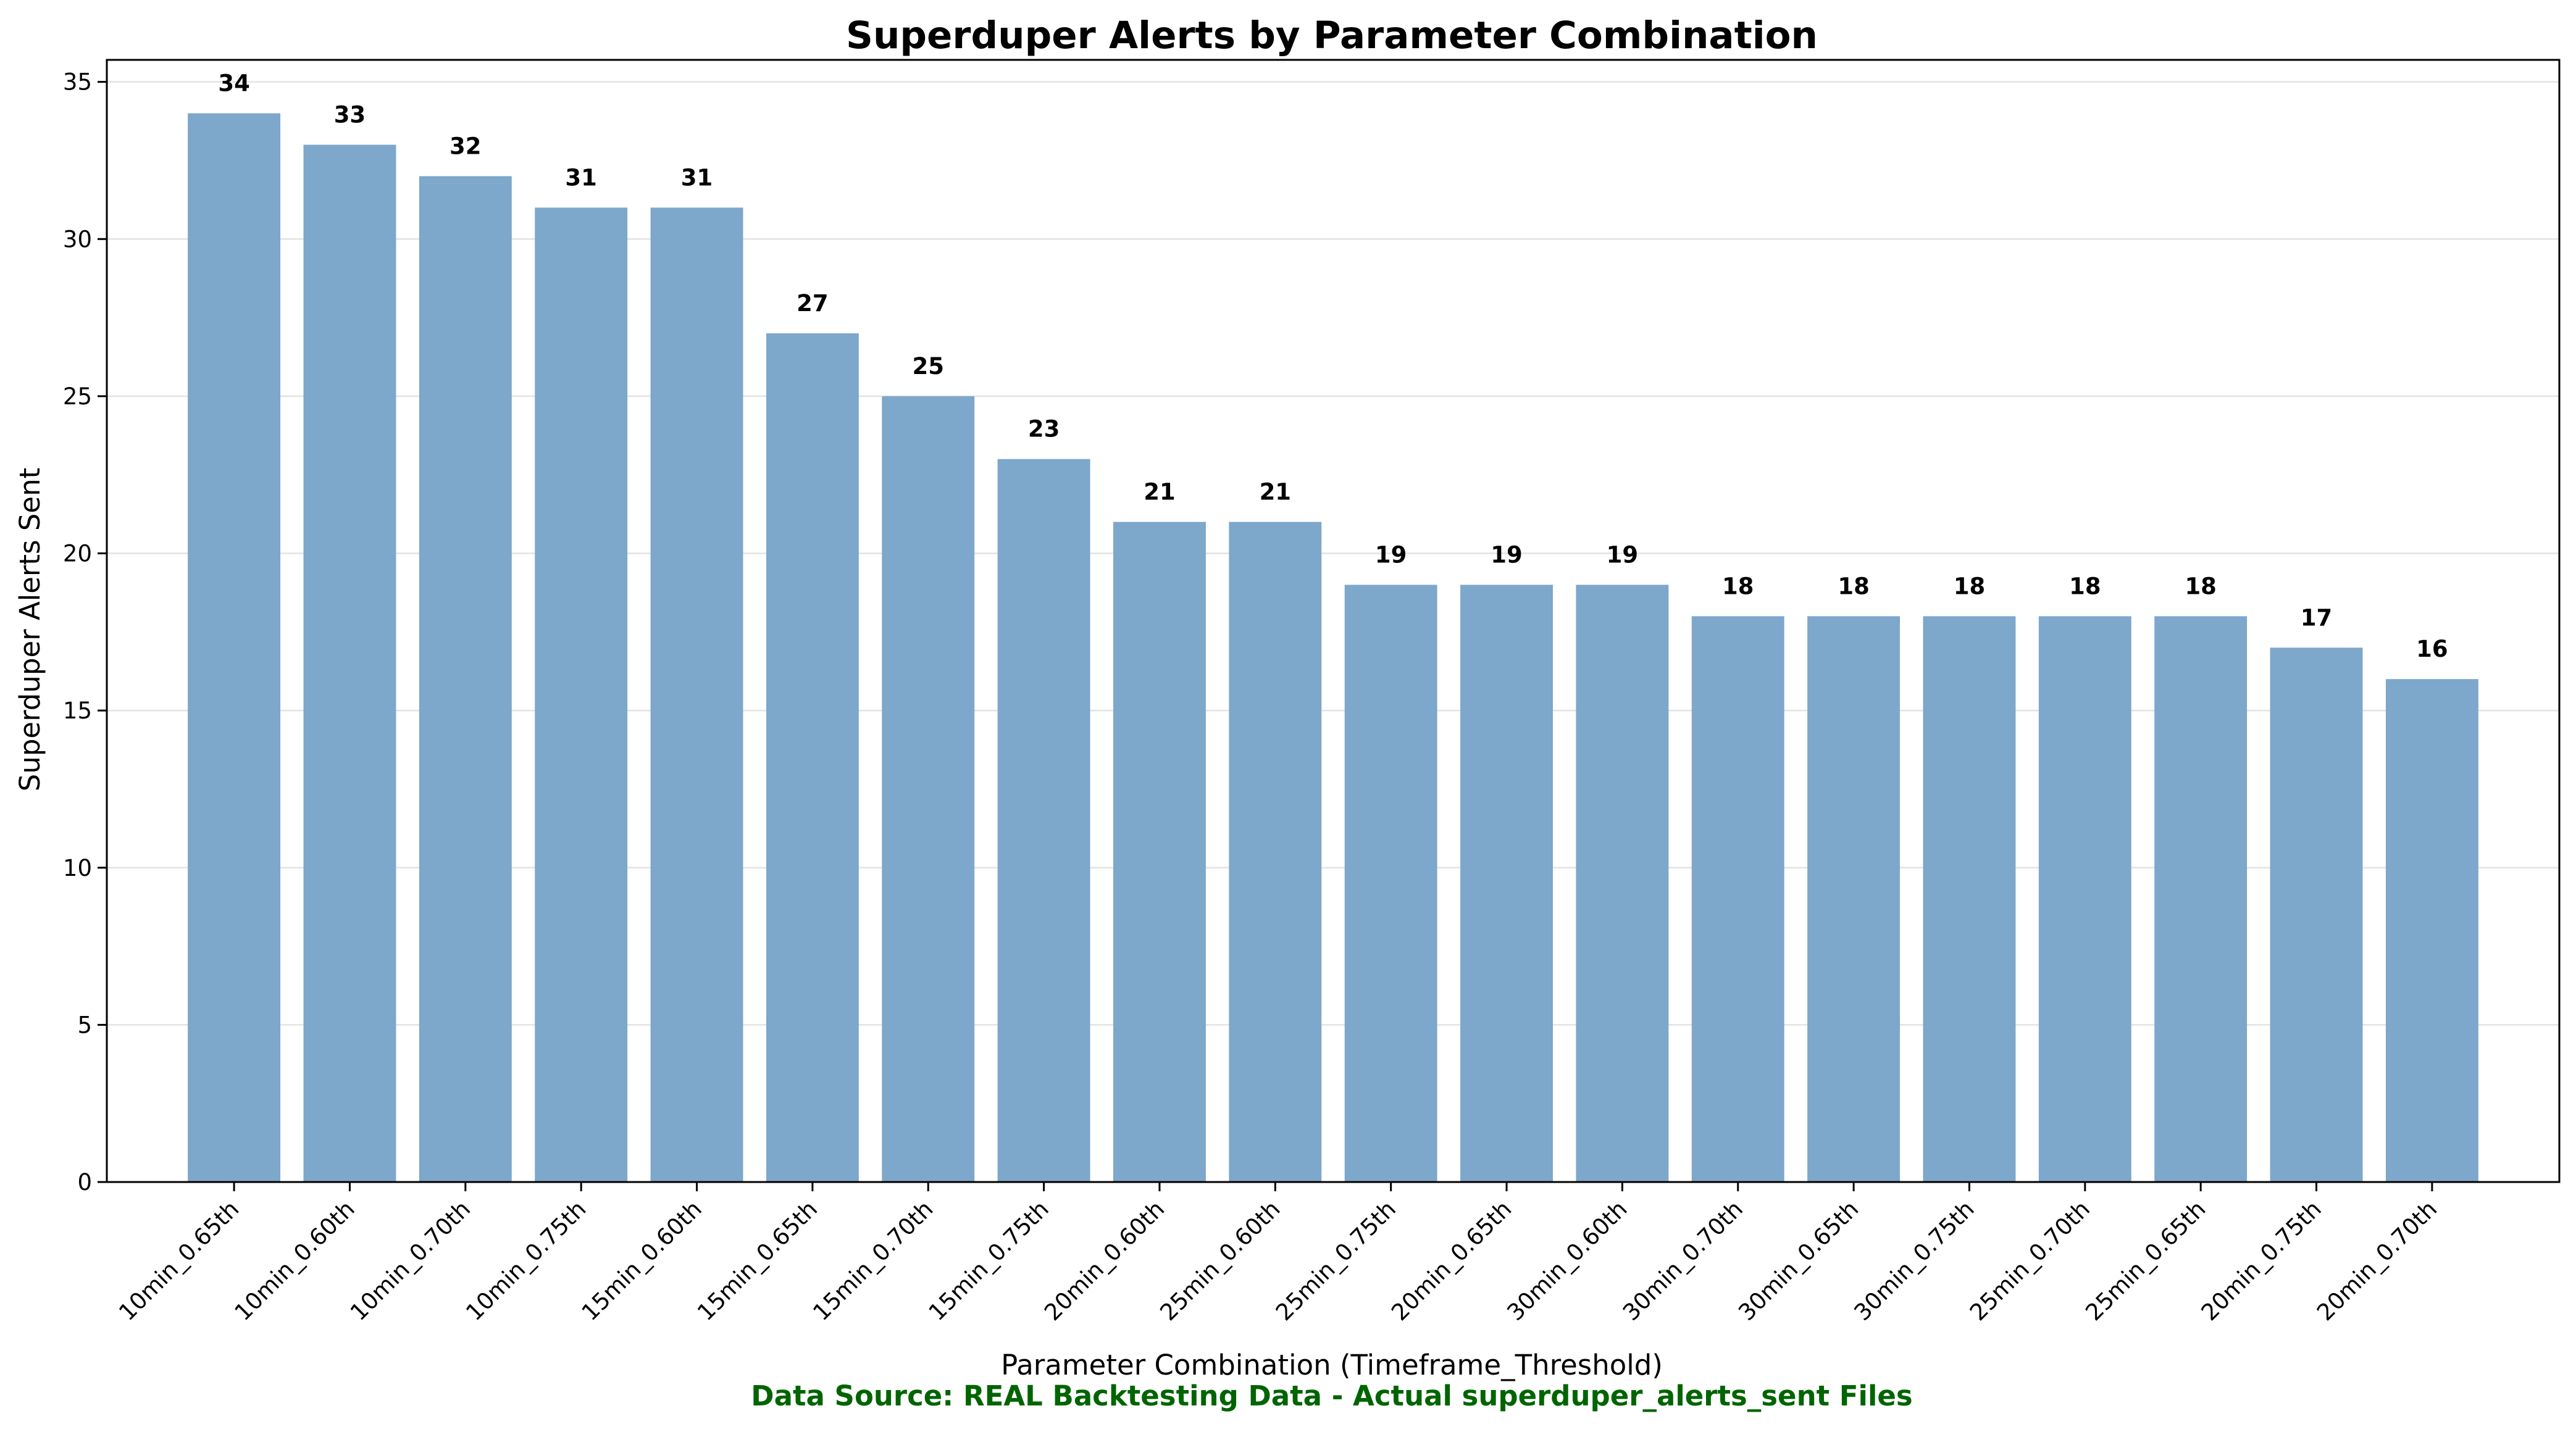 This screenshot has width=2576, height=1432. Describe the element at coordinates (77, 710) in the screenshot. I see `y-tick-label: 15` at that location.